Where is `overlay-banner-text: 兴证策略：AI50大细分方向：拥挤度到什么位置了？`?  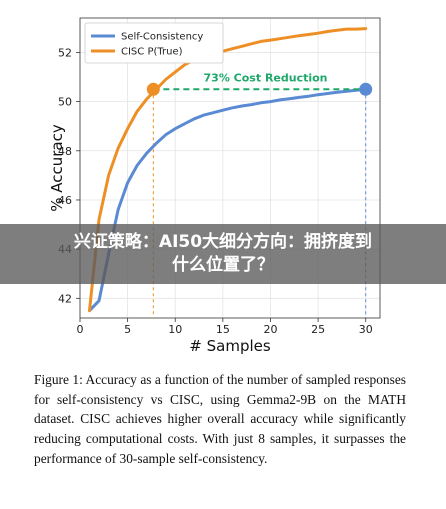 overlay-banner-text: 兴证策略：AI50大细分方向：拥挤度到什么位置了？ is located at coordinates (223, 253).